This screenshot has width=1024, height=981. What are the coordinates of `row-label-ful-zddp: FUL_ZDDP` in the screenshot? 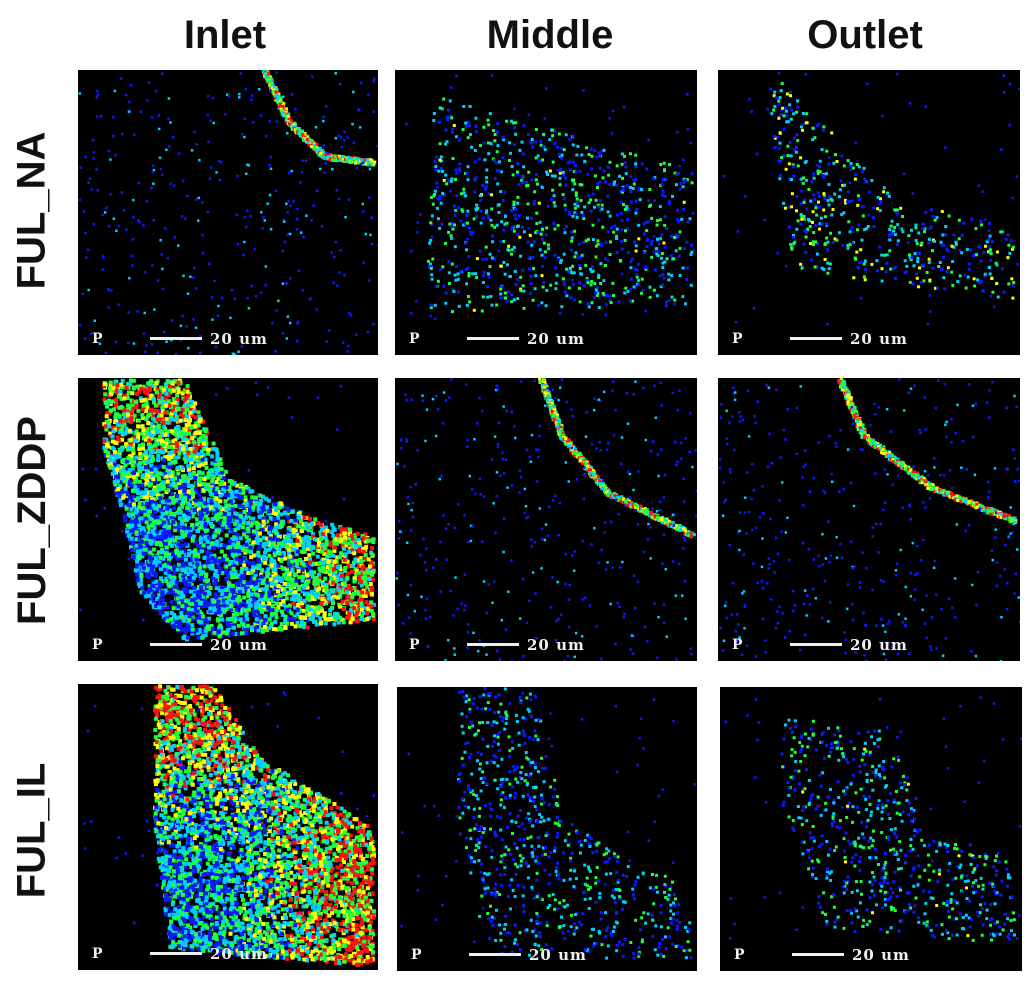 It's located at (31, 520).